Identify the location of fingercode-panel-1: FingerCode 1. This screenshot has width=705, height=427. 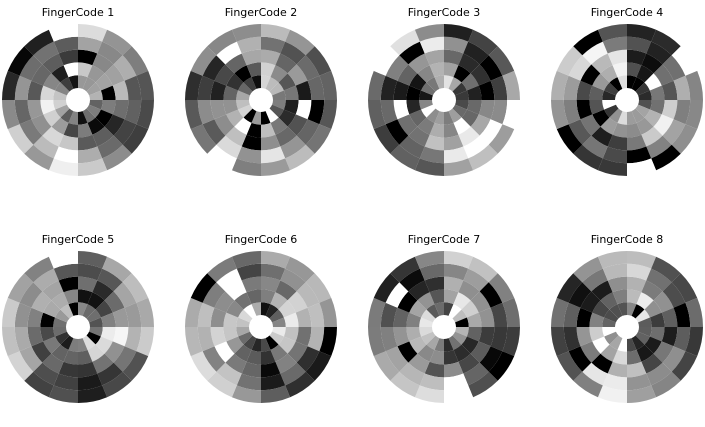
(81, 100).